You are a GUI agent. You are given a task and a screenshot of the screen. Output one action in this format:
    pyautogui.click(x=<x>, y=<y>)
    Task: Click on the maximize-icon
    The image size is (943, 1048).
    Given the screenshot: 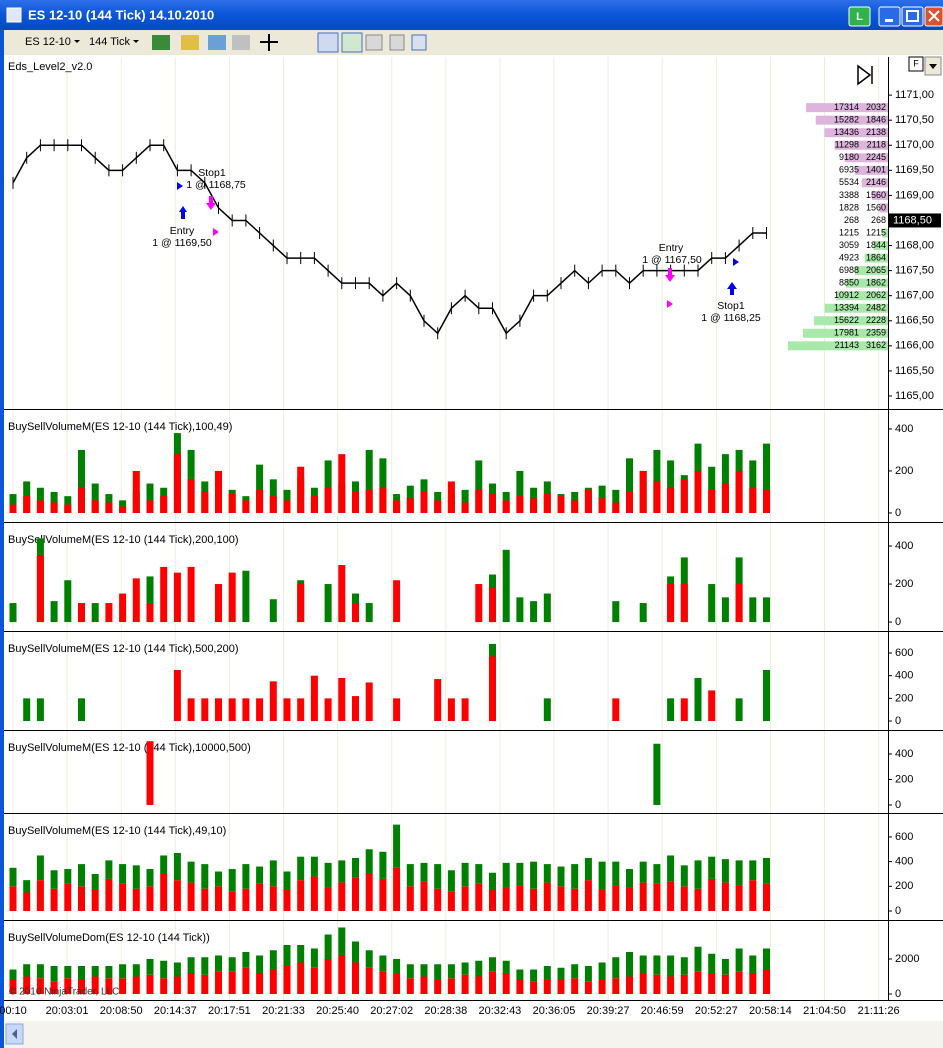 What is the action you would take?
    pyautogui.click(x=912, y=16)
    